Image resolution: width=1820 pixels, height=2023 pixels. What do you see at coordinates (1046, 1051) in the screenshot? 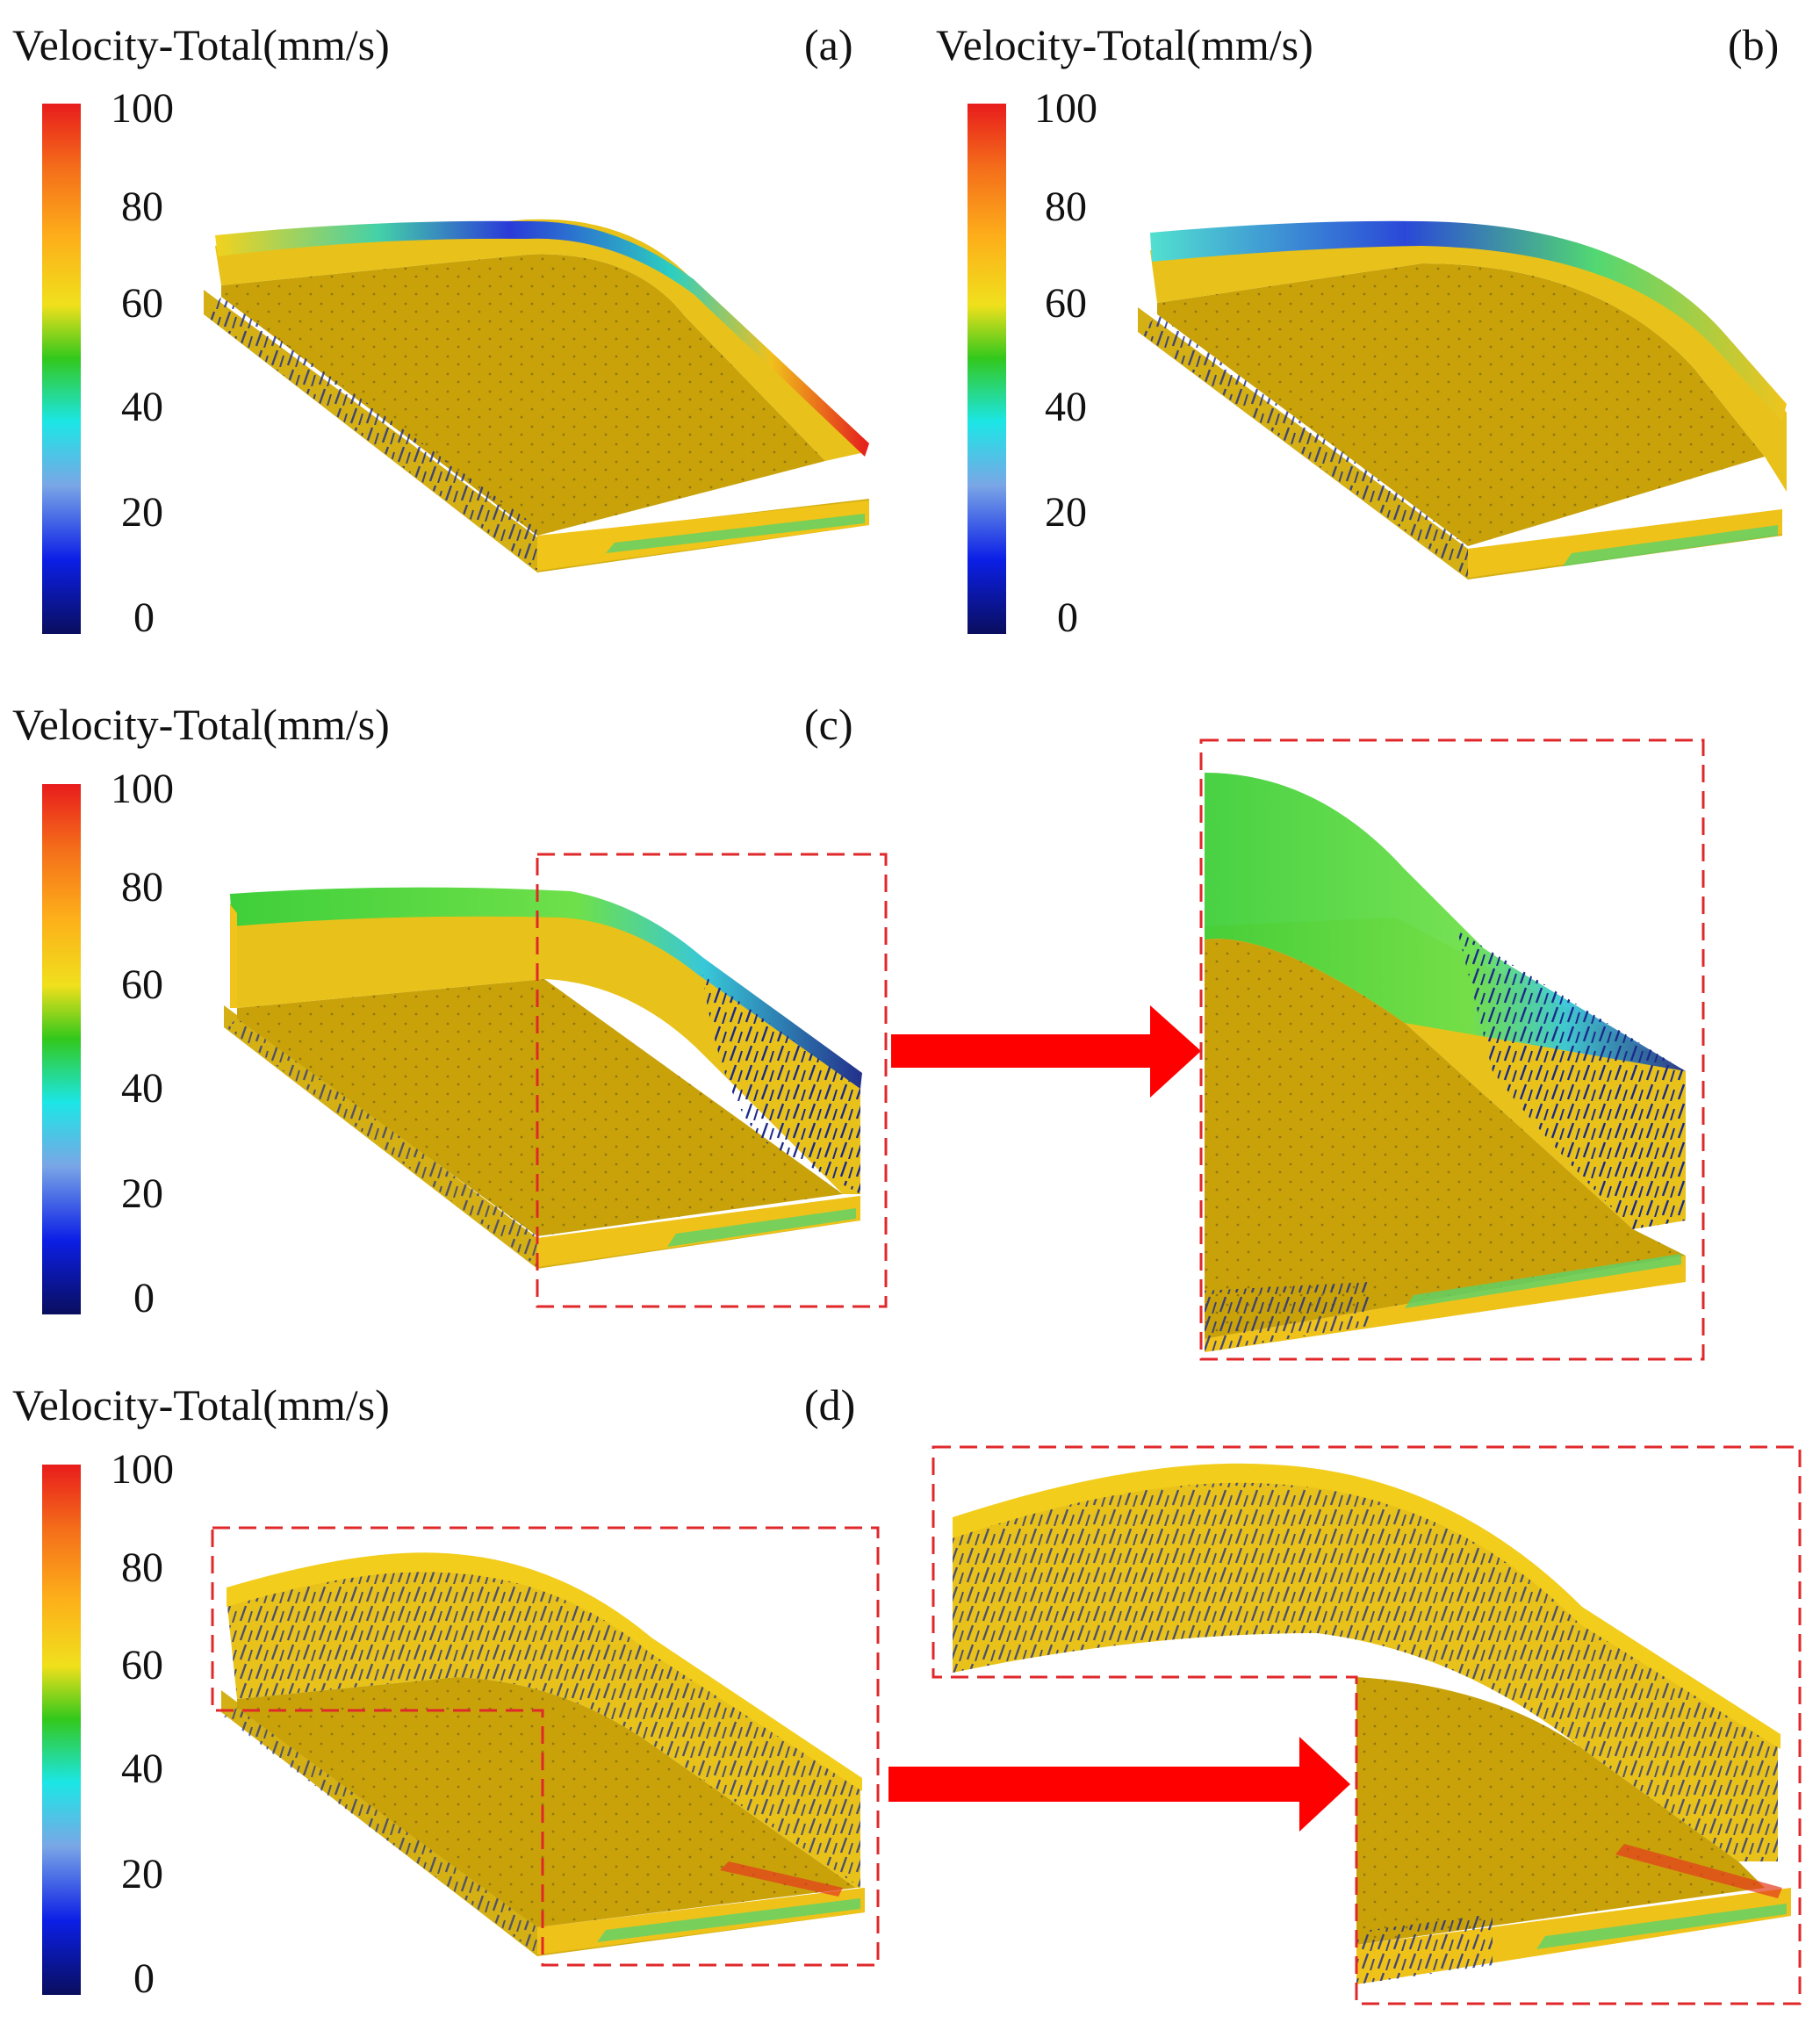
I see `panel-c-zoom-arrow` at bounding box center [1046, 1051].